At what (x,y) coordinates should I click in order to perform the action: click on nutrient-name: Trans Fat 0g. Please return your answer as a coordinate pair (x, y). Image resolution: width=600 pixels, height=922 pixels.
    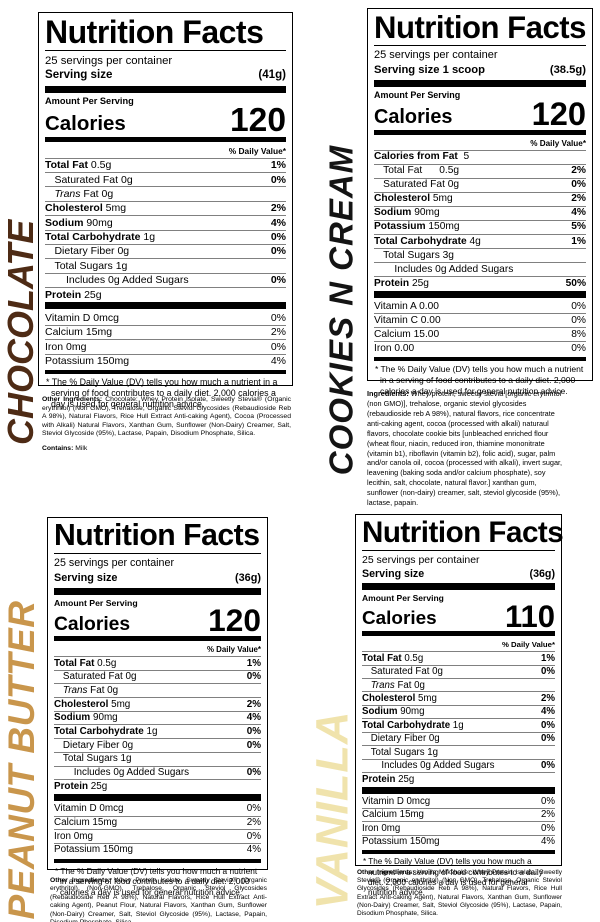
    Looking at the image, I should click on (397, 685).